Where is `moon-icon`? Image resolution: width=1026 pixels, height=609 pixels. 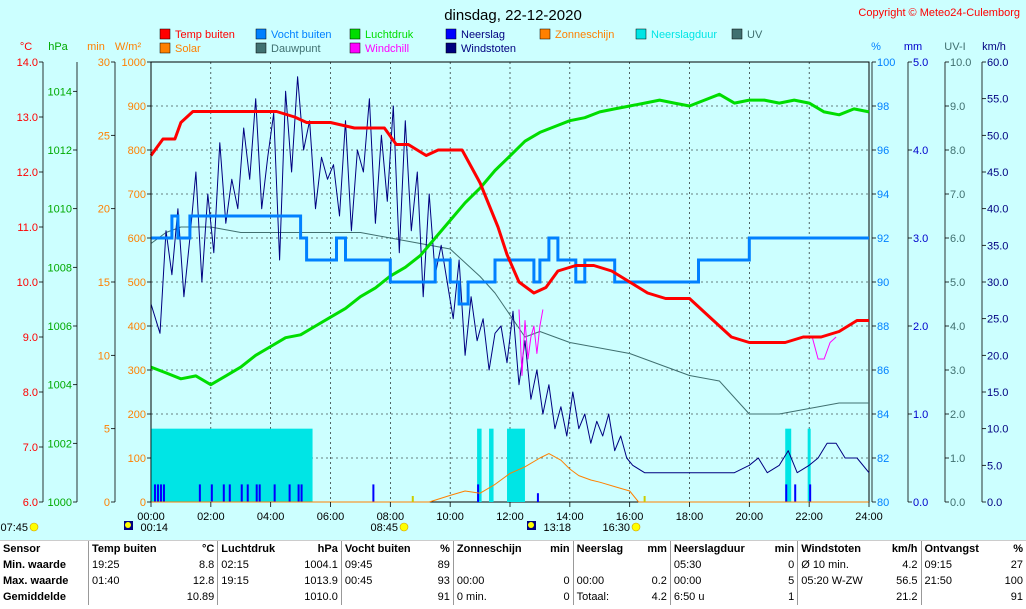 moon-icon is located at coordinates (531, 525).